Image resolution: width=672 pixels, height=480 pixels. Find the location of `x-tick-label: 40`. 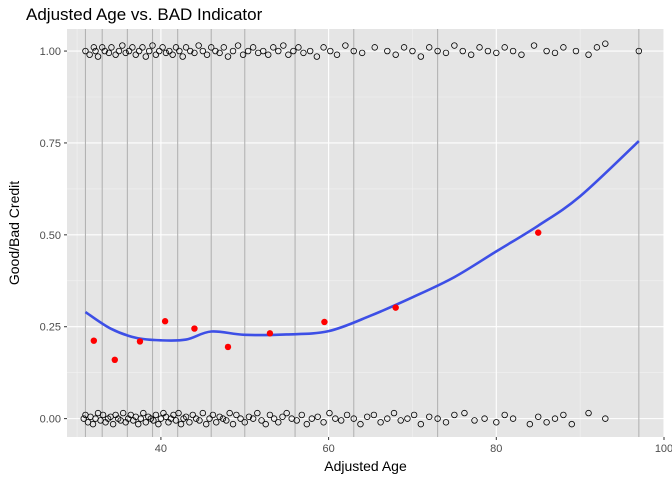

x-tick-label: 40 is located at coordinates (161, 449).